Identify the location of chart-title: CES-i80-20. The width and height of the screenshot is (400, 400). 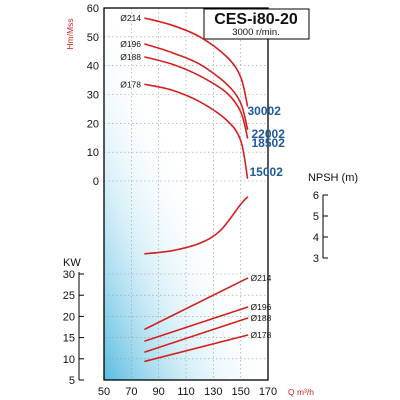
(256, 19).